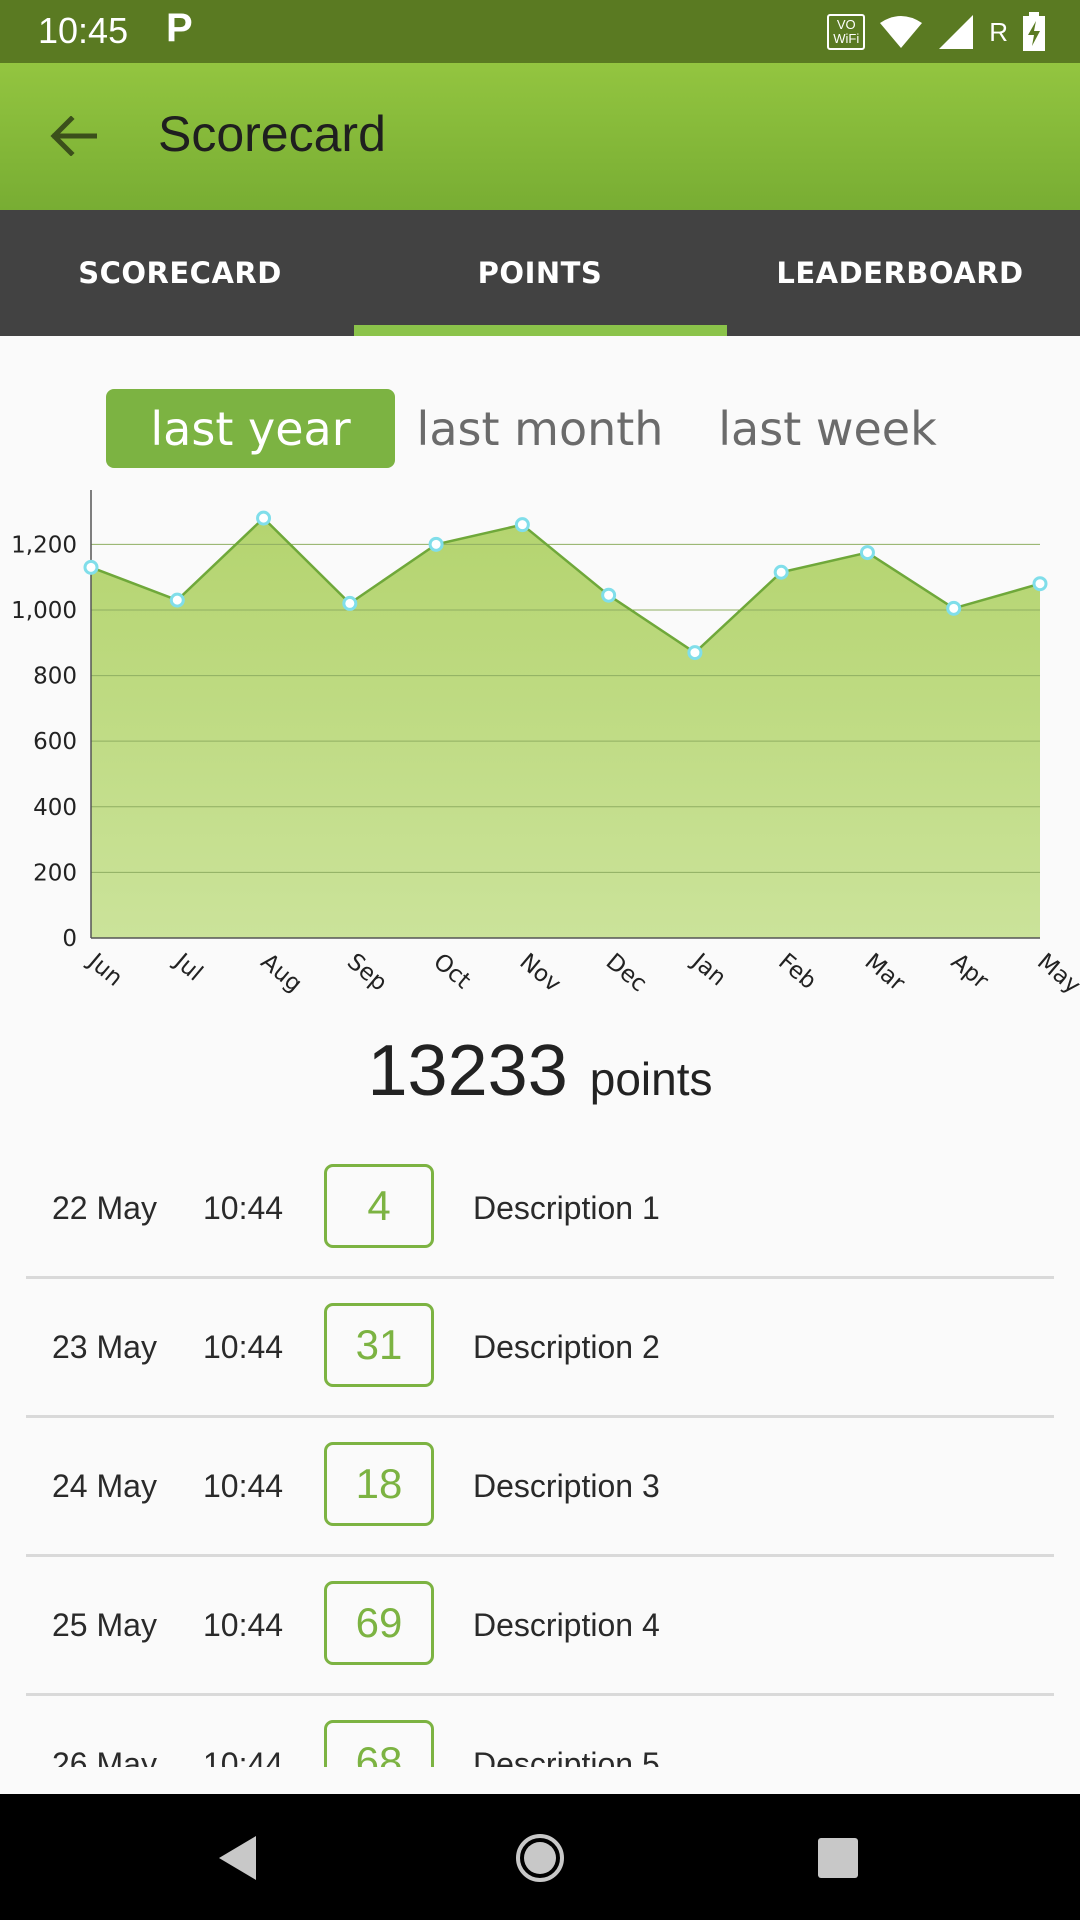 This screenshot has width=1080, height=1920. Describe the element at coordinates (540, 330) in the screenshot. I see `active-tab-indicator` at that location.